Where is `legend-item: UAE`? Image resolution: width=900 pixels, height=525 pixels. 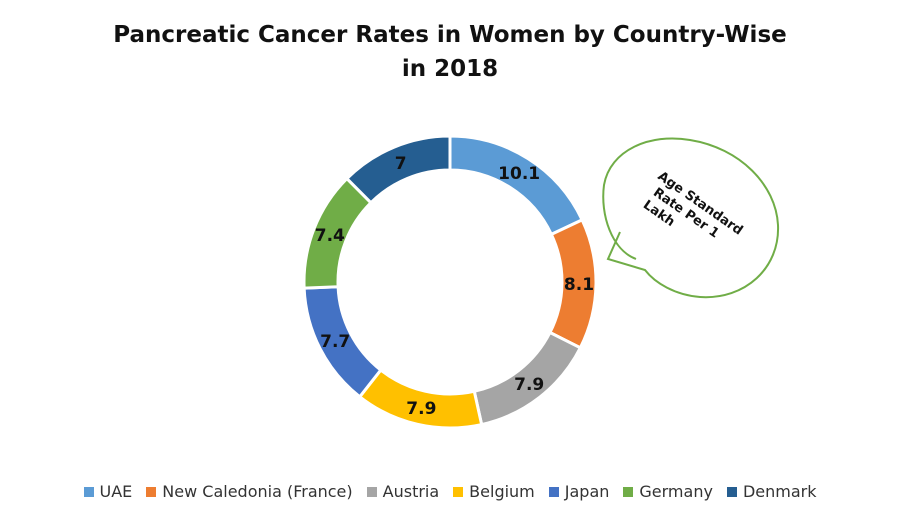 legend-item: UAE is located at coordinates (108, 491).